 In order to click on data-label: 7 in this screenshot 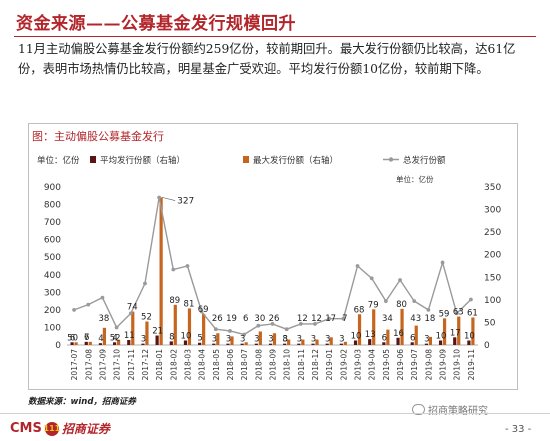, I will do `click(86, 338)`.